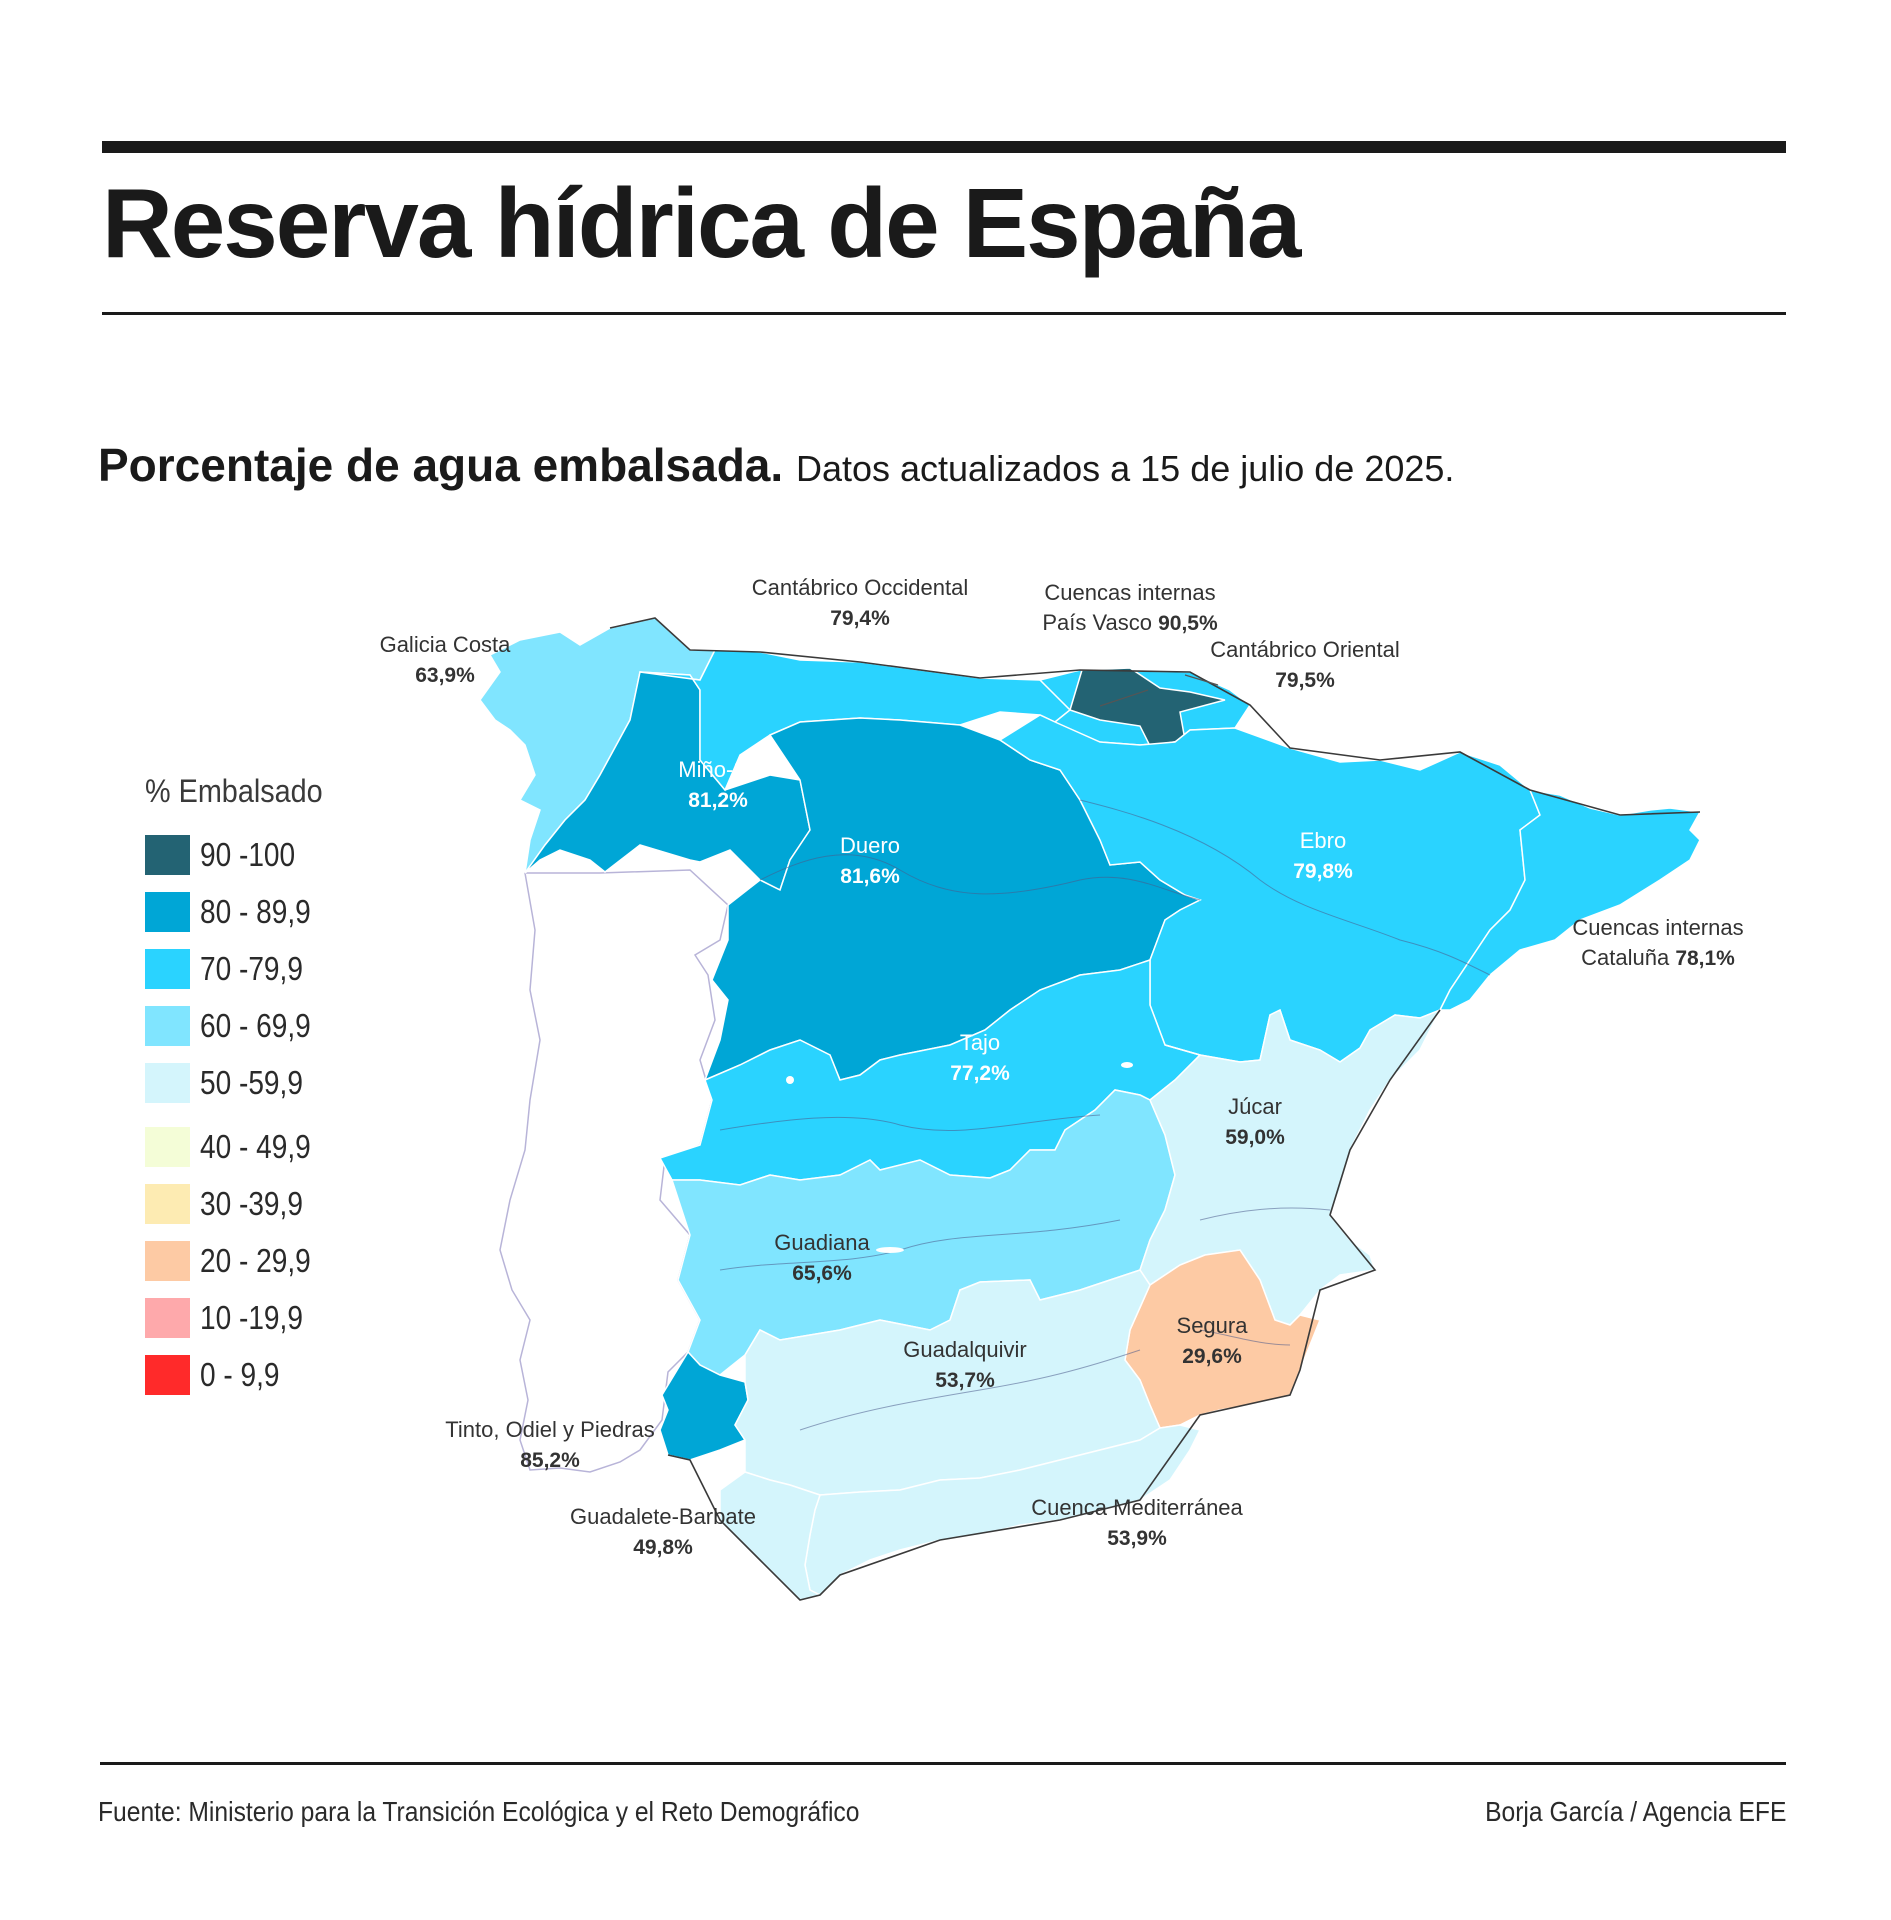  I want to click on basin-value: 81,2%, so click(718, 800).